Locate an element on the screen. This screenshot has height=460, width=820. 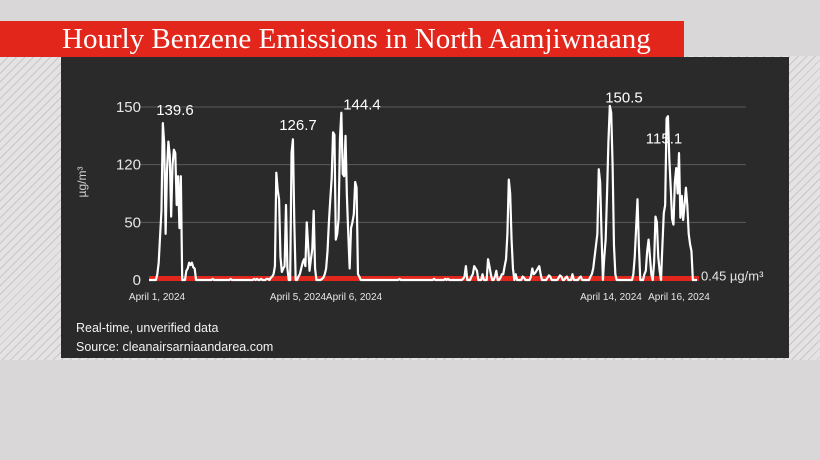
peak-label: 150.5 is located at coordinates (624, 97).